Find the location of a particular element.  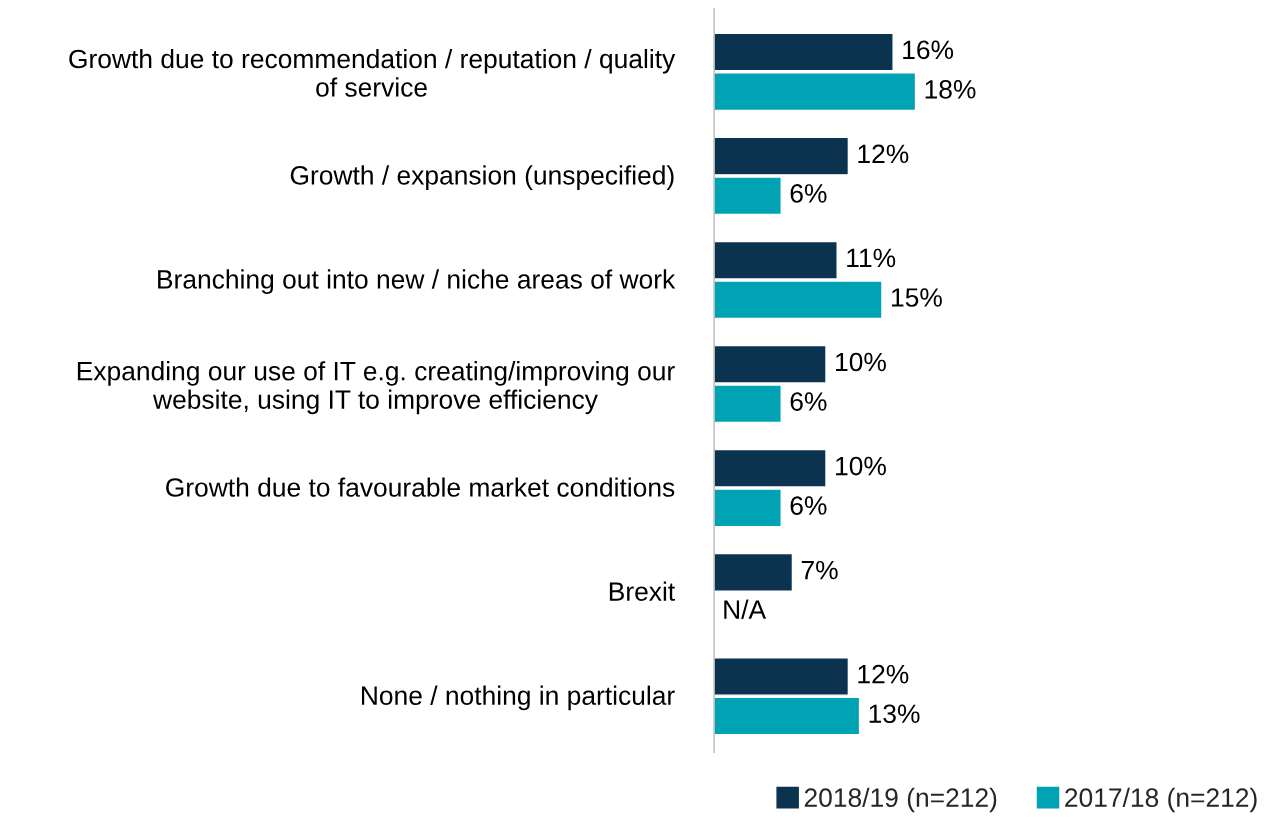

data-label: 15% is located at coordinates (917, 297).